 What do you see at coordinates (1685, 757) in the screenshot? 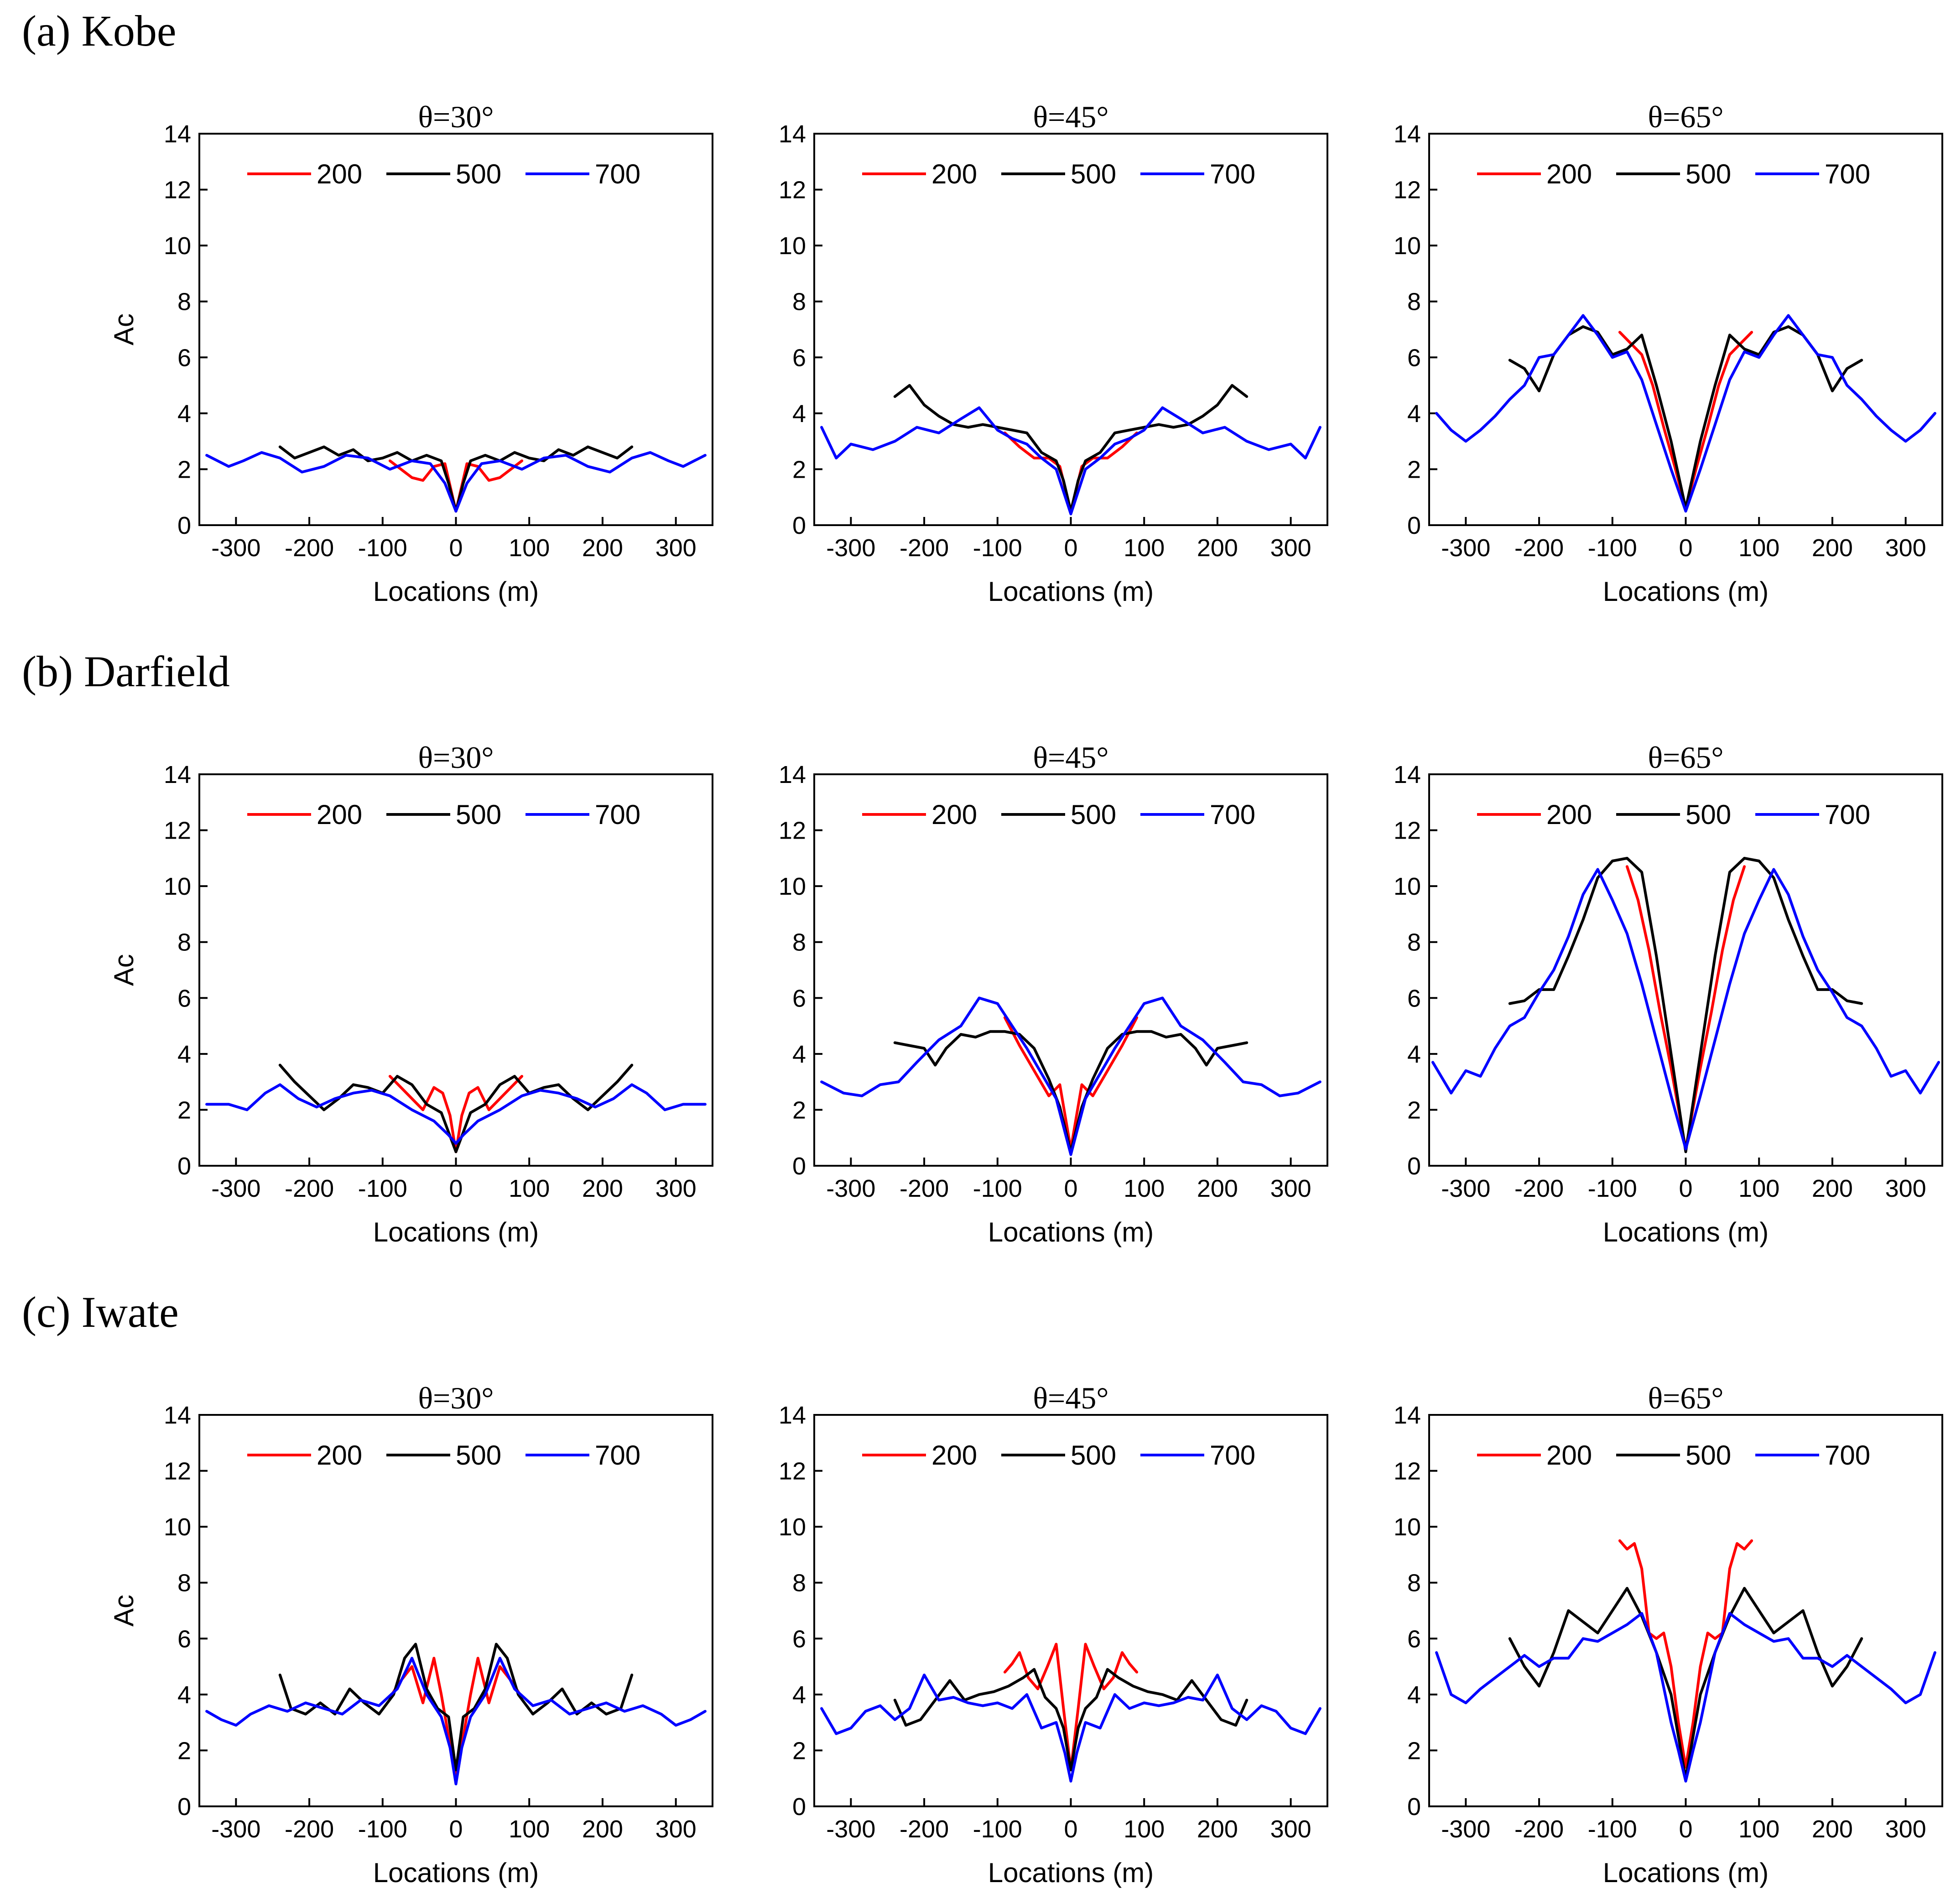
I see `subplot-title: θ=65°` at bounding box center [1685, 757].